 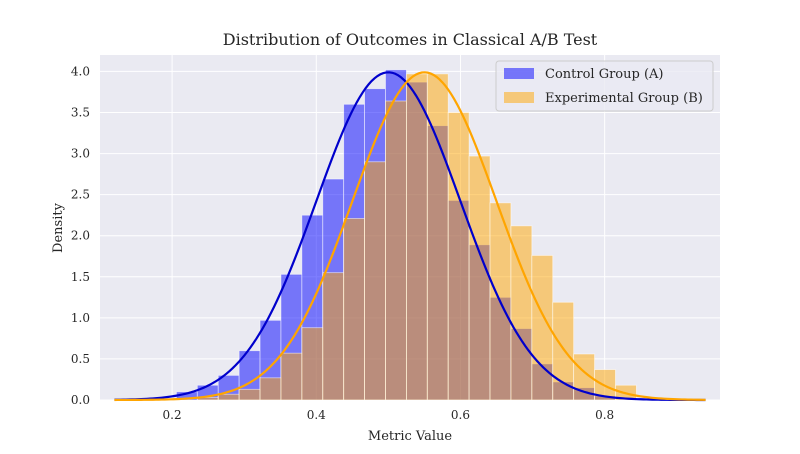 I want to click on y-tick-label: 0.5, so click(x=80, y=359).